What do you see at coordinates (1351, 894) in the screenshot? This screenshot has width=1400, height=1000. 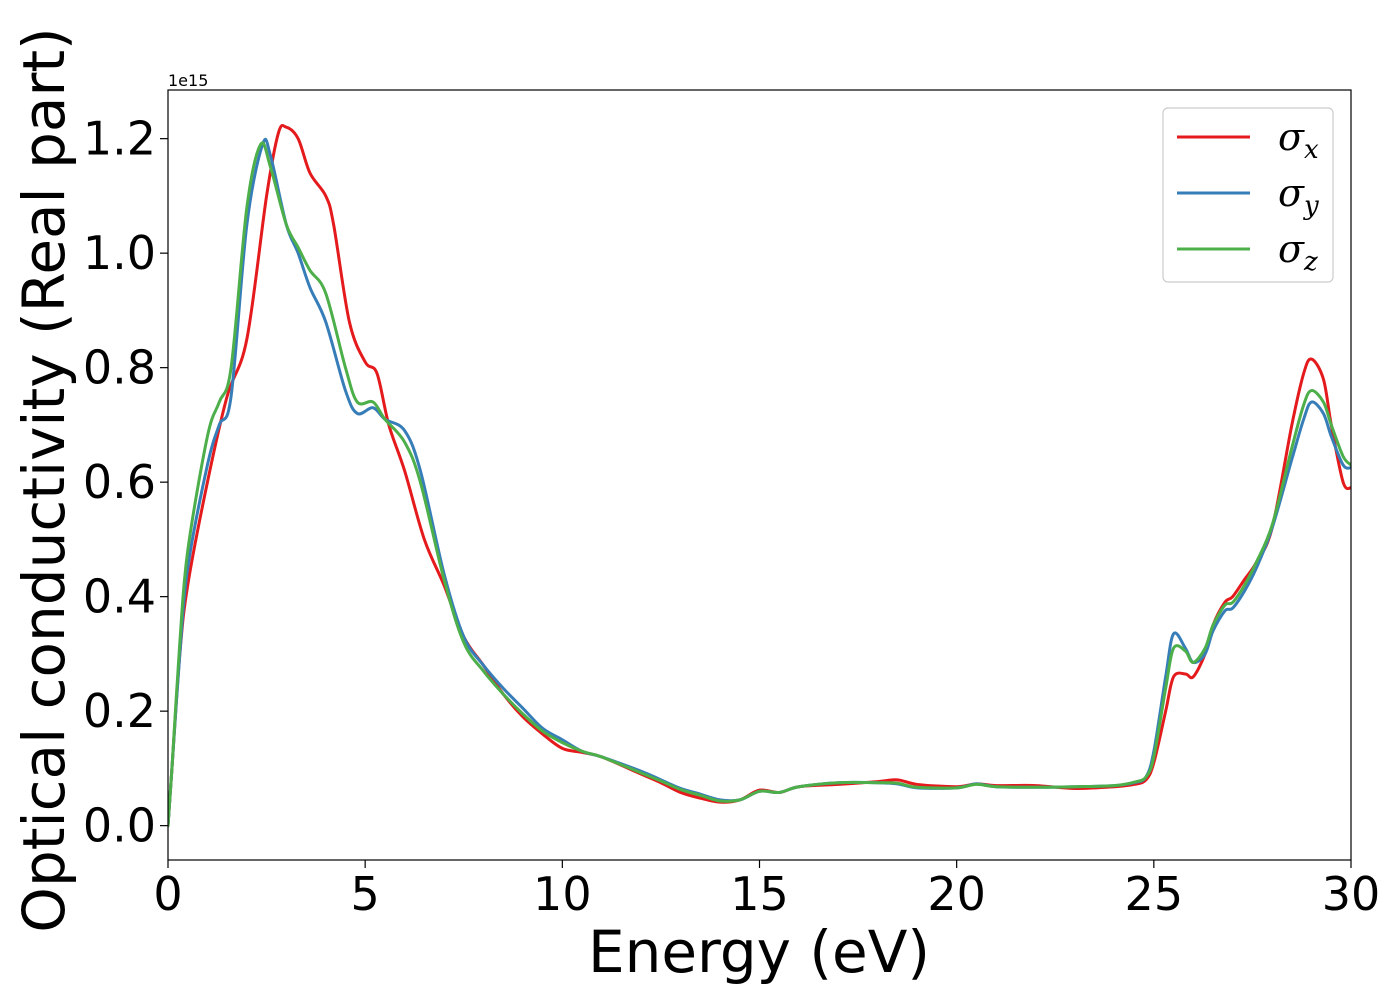 I see `x-tick-label: 30` at bounding box center [1351, 894].